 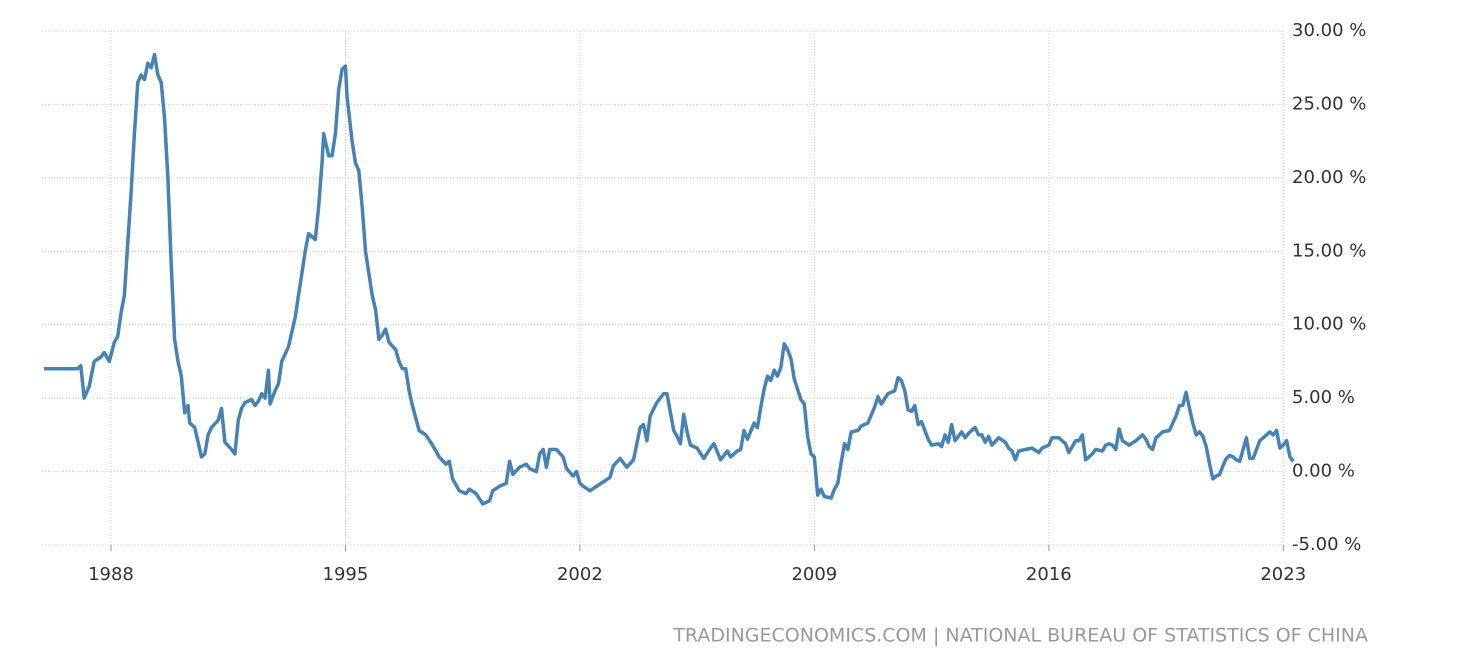 I want to click on x-tick-label: 1988, so click(x=111, y=574).